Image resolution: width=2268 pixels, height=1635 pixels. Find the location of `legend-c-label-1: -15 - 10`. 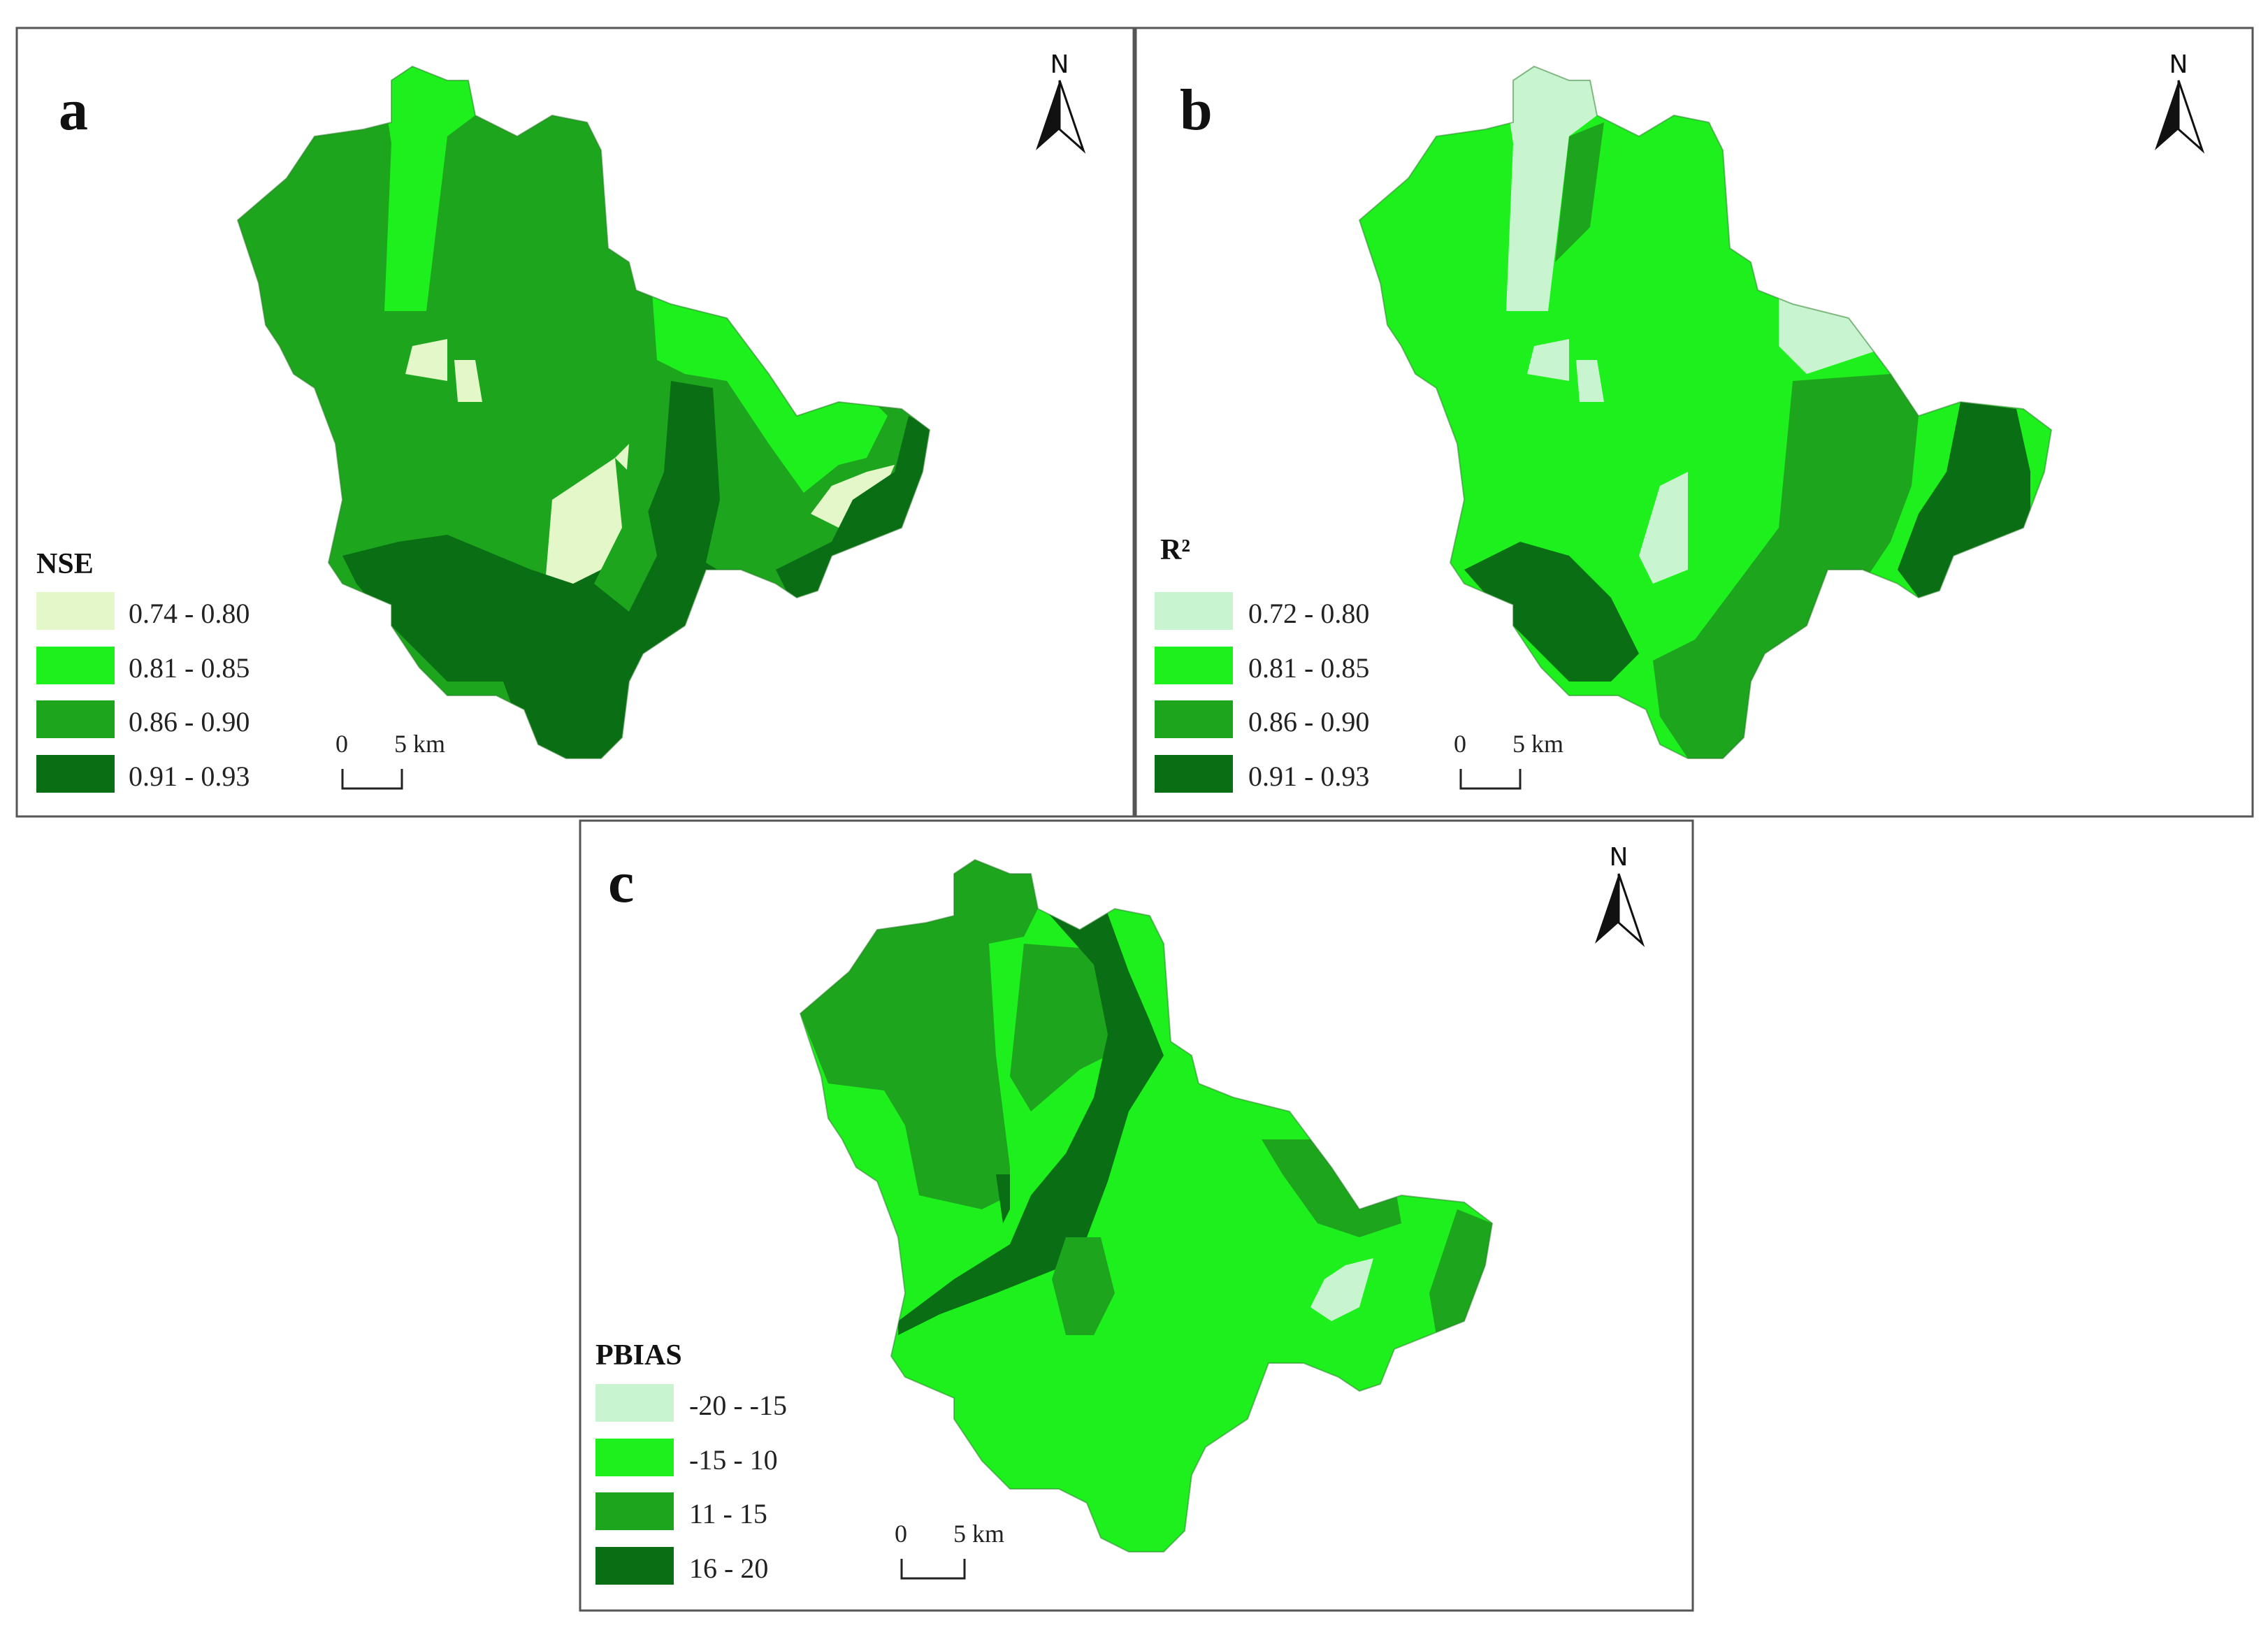

legend-c-label-1: -15 - 10 is located at coordinates (733, 1460).